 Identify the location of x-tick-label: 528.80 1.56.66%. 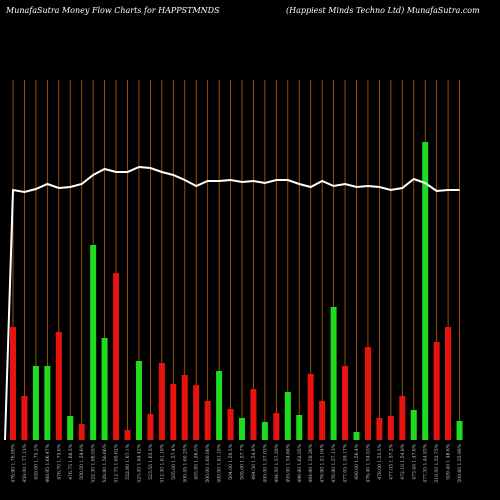
(105, 462).